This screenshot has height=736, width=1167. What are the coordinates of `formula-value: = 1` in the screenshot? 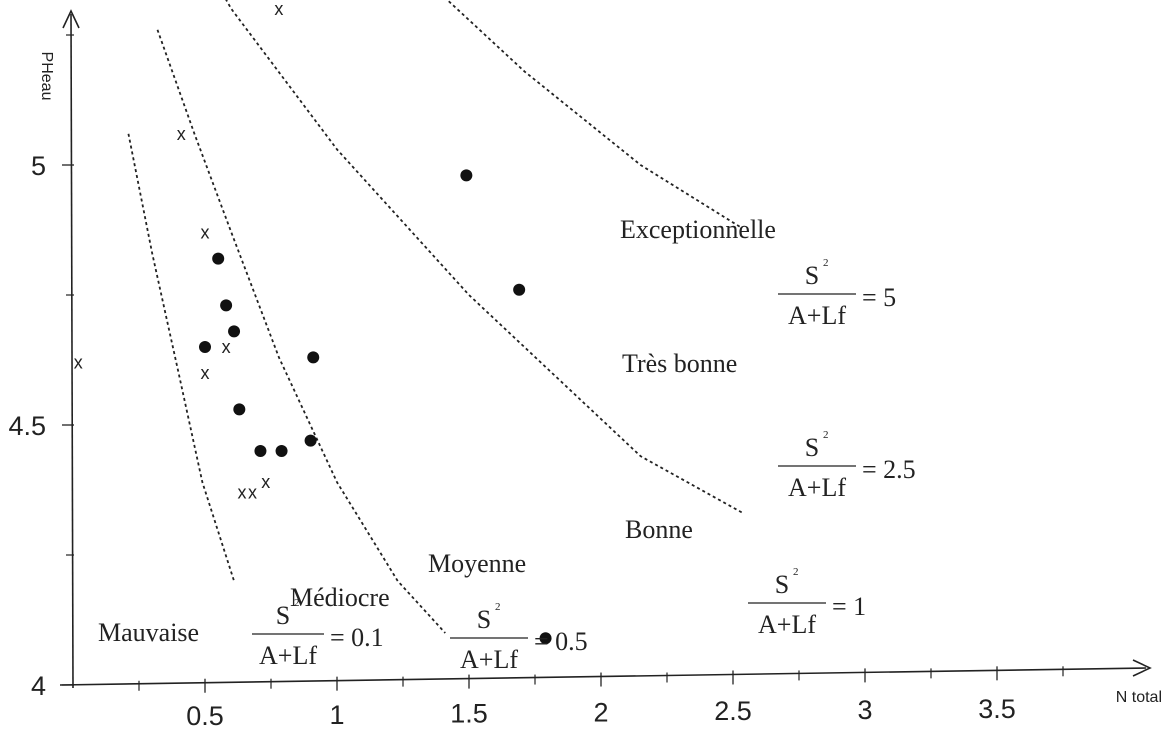 It's located at (849, 606).